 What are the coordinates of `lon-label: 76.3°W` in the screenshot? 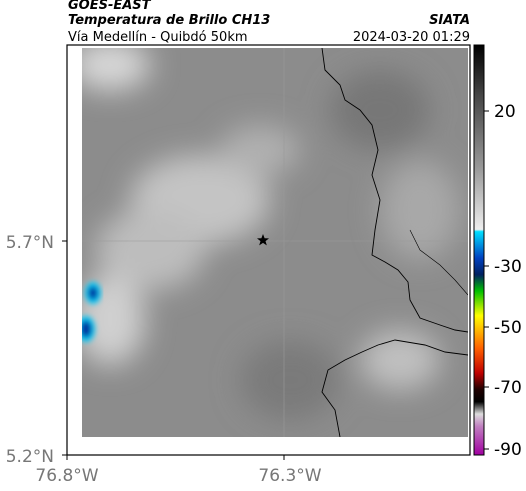 It's located at (289, 476).